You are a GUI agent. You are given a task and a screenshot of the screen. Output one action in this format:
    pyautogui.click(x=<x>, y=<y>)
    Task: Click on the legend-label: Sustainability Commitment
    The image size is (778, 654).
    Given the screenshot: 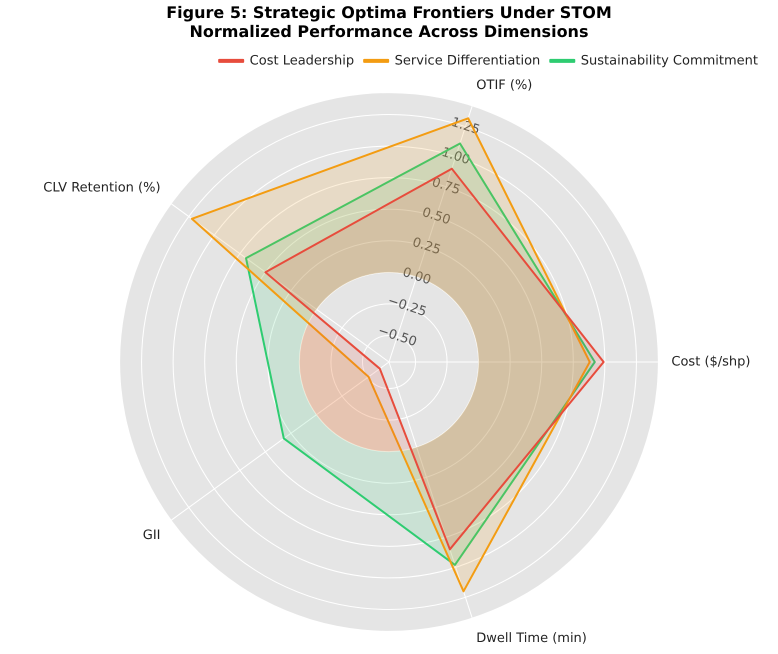 What is the action you would take?
    pyautogui.click(x=669, y=60)
    